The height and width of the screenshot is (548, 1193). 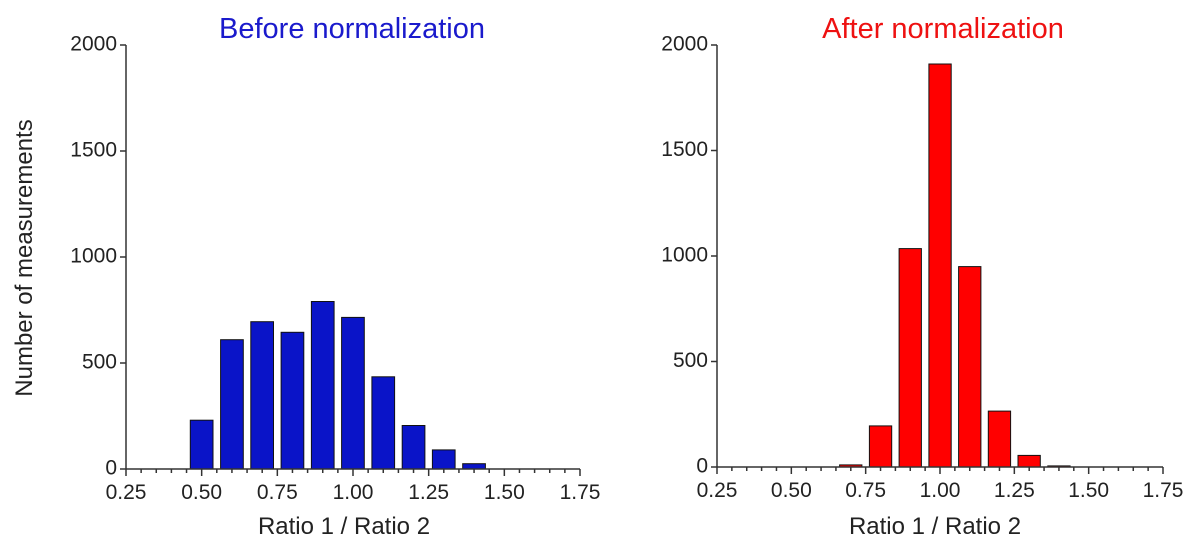 I want to click on y-axis-label: Number of measurements, so click(x=24, y=257).